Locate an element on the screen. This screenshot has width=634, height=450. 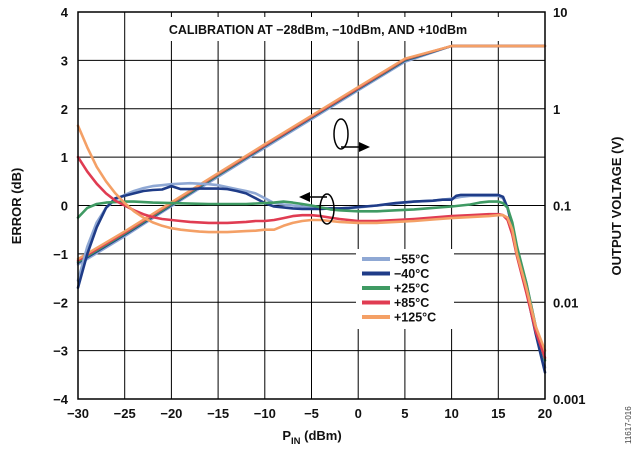
x-tick-label: −30 is located at coordinates (78, 413).